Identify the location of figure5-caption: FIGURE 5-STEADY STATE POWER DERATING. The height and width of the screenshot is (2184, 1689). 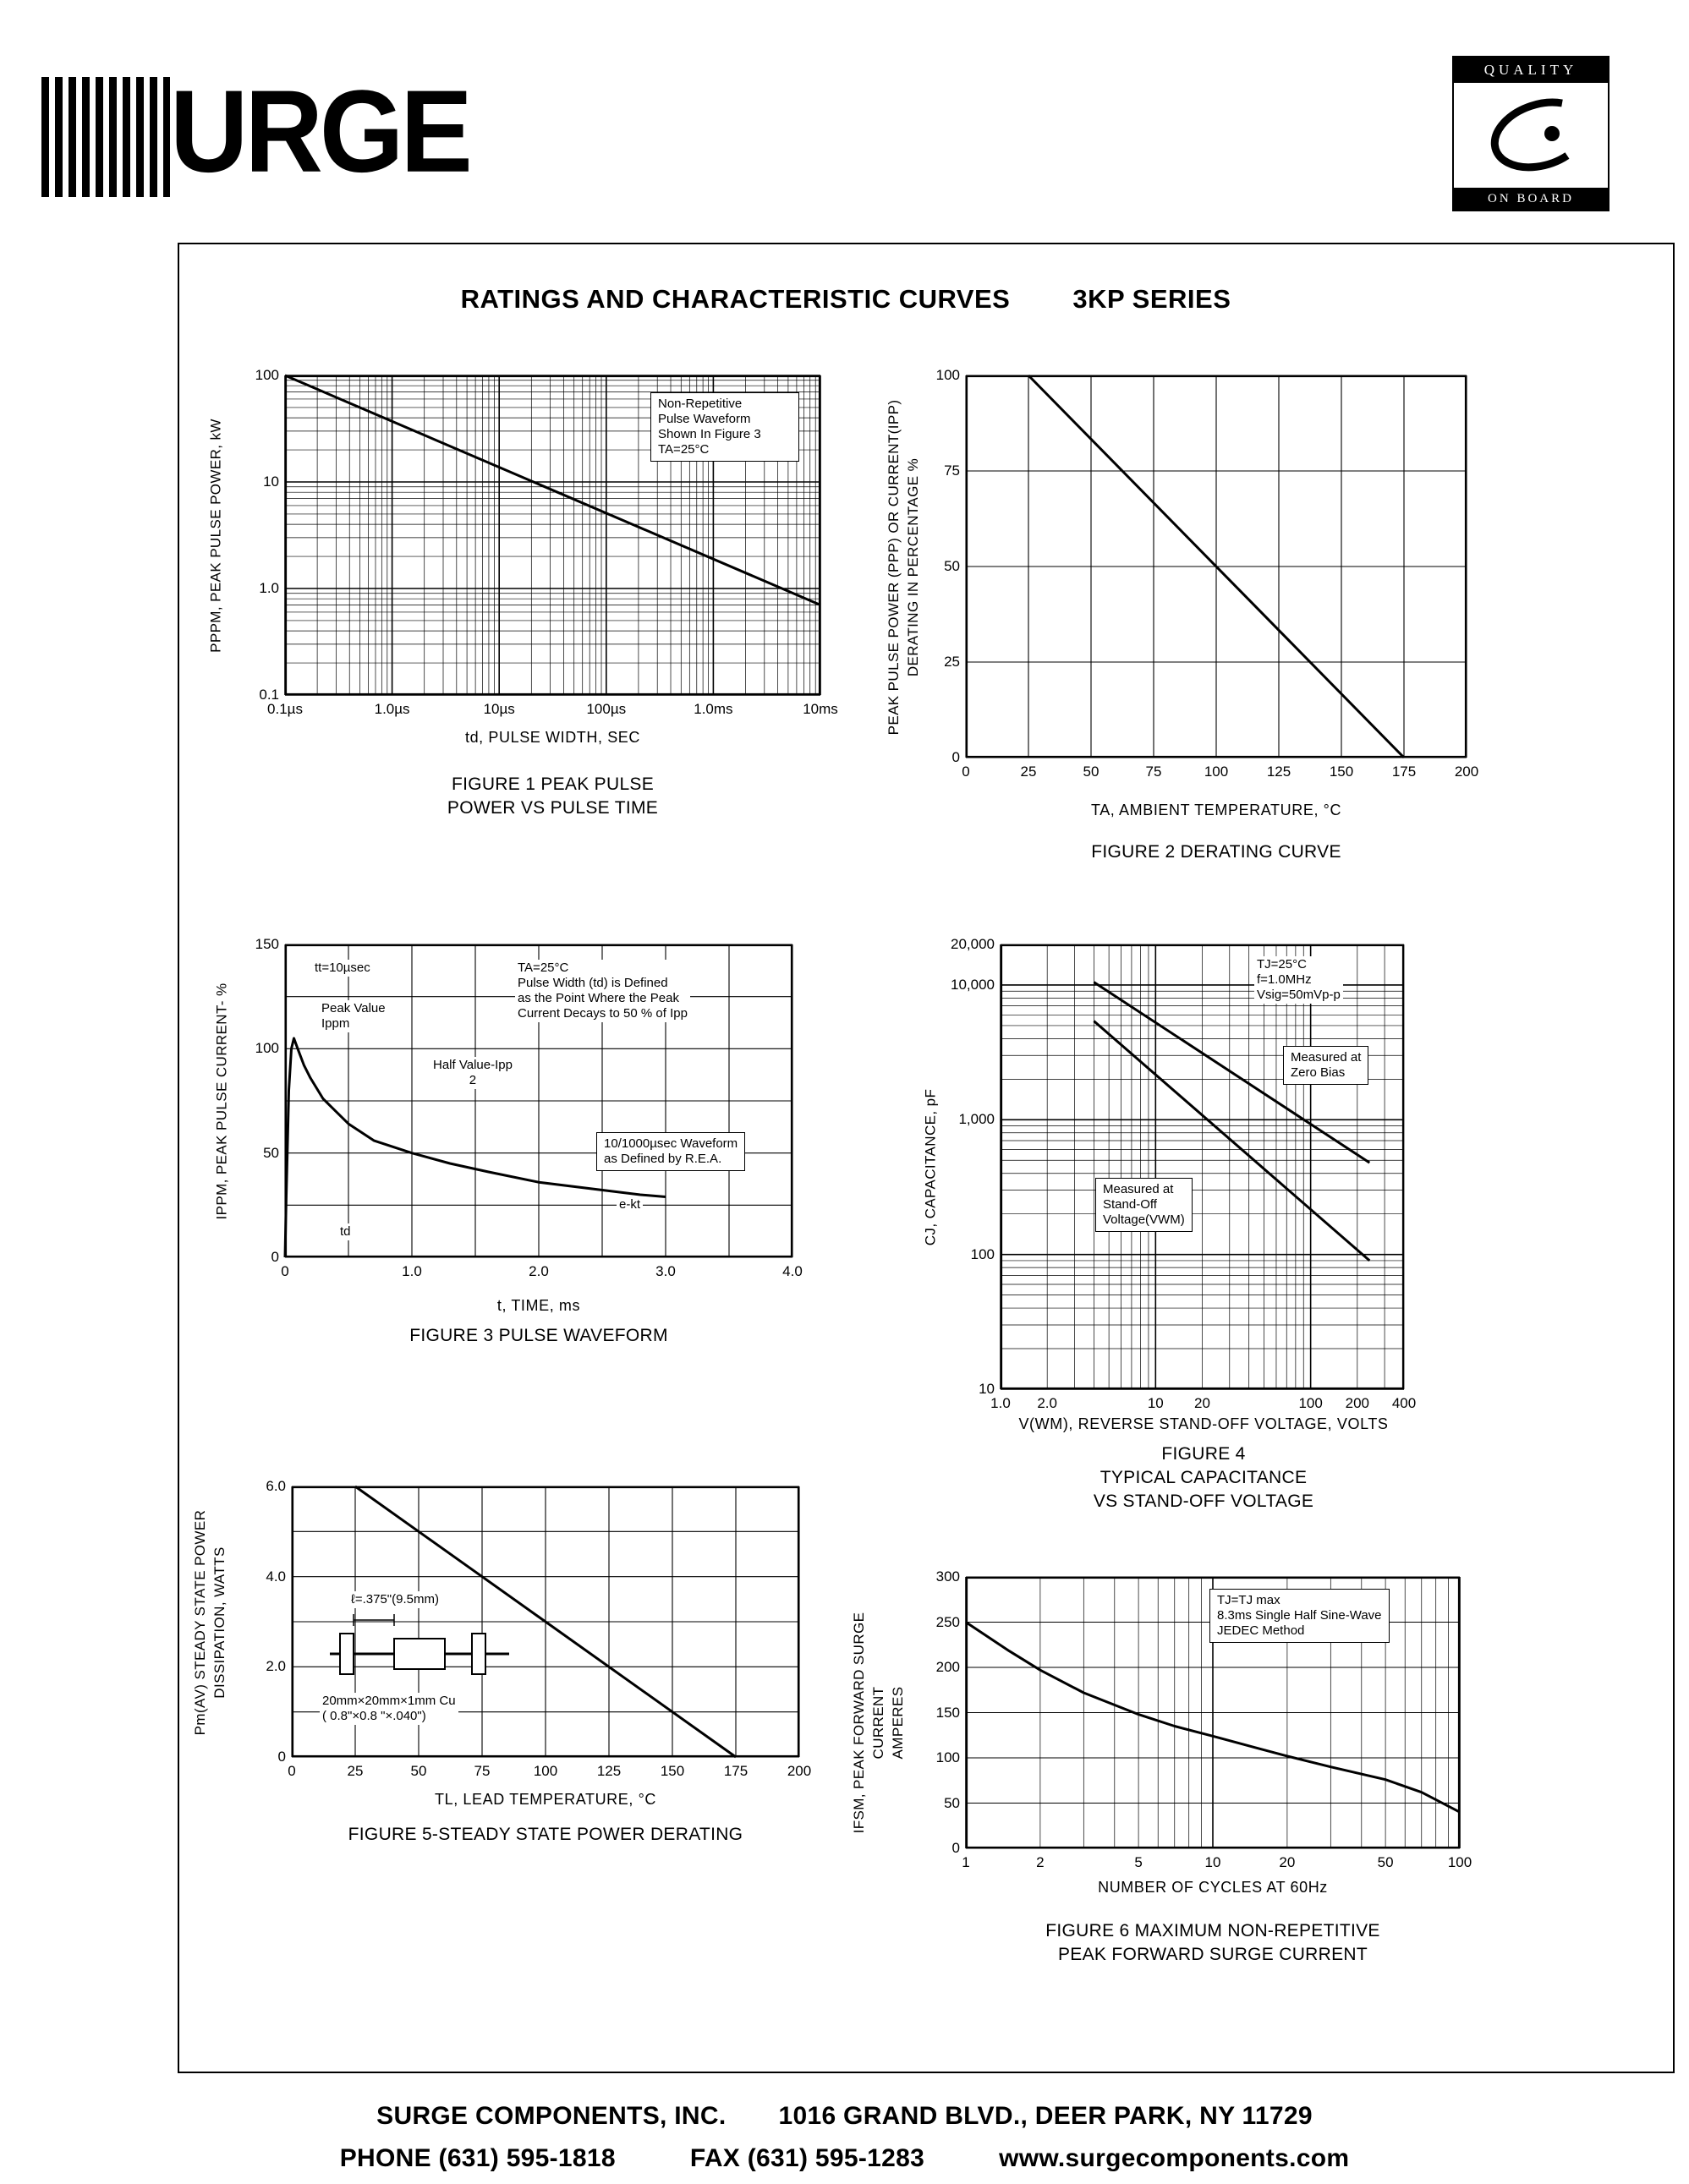
(545, 1835).